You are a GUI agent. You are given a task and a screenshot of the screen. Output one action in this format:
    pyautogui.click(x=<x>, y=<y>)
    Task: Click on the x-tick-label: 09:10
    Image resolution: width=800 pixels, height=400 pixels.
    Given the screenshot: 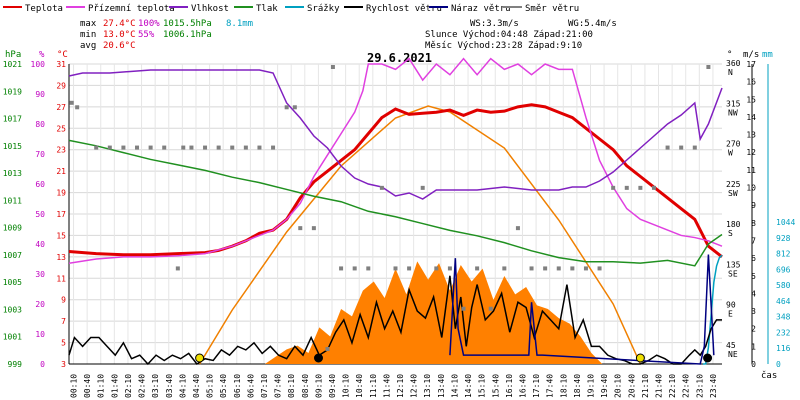 What is the action you would take?
    pyautogui.click(x=318, y=386)
    